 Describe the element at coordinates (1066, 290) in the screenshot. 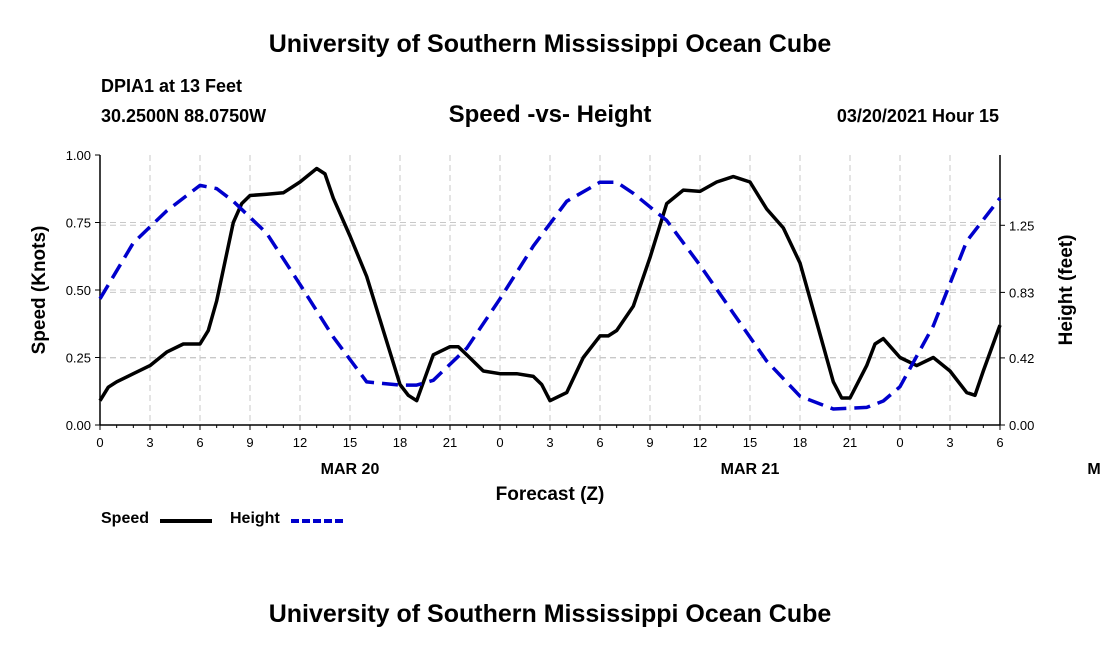

I see `y2-axis-label: Height (feet)` at that location.